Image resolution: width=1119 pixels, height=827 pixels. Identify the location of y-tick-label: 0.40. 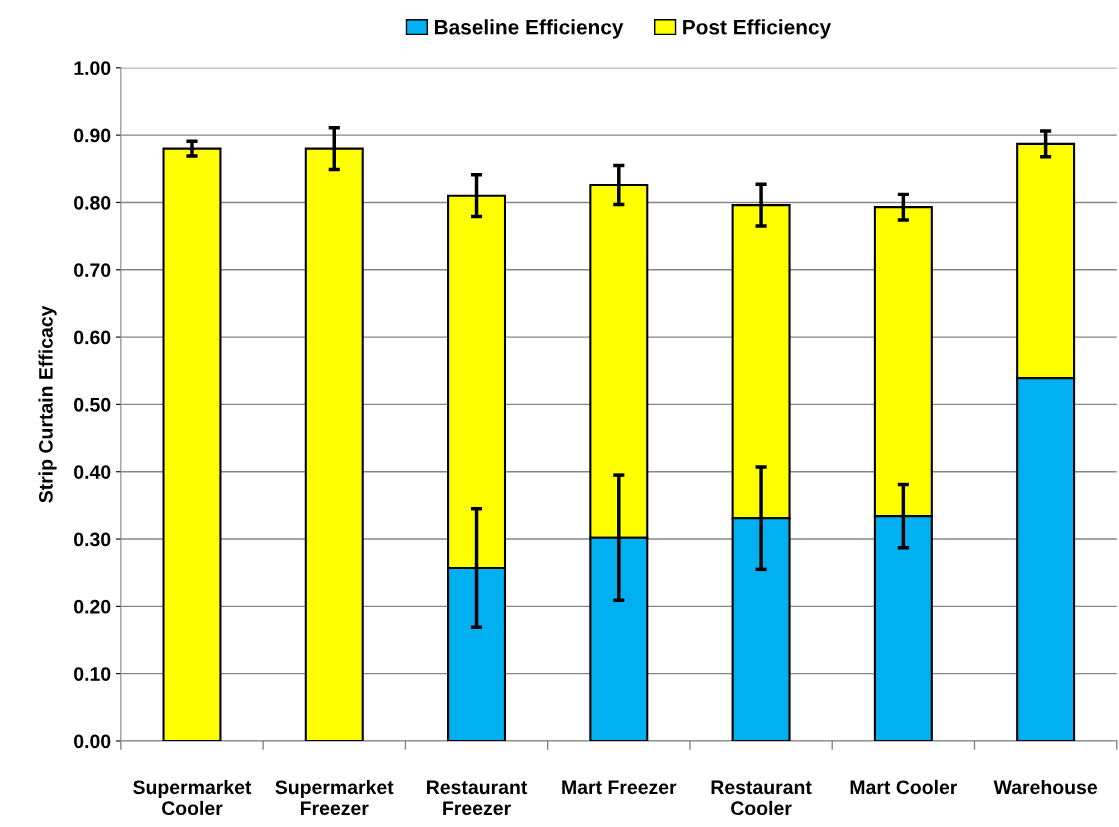
(92, 472).